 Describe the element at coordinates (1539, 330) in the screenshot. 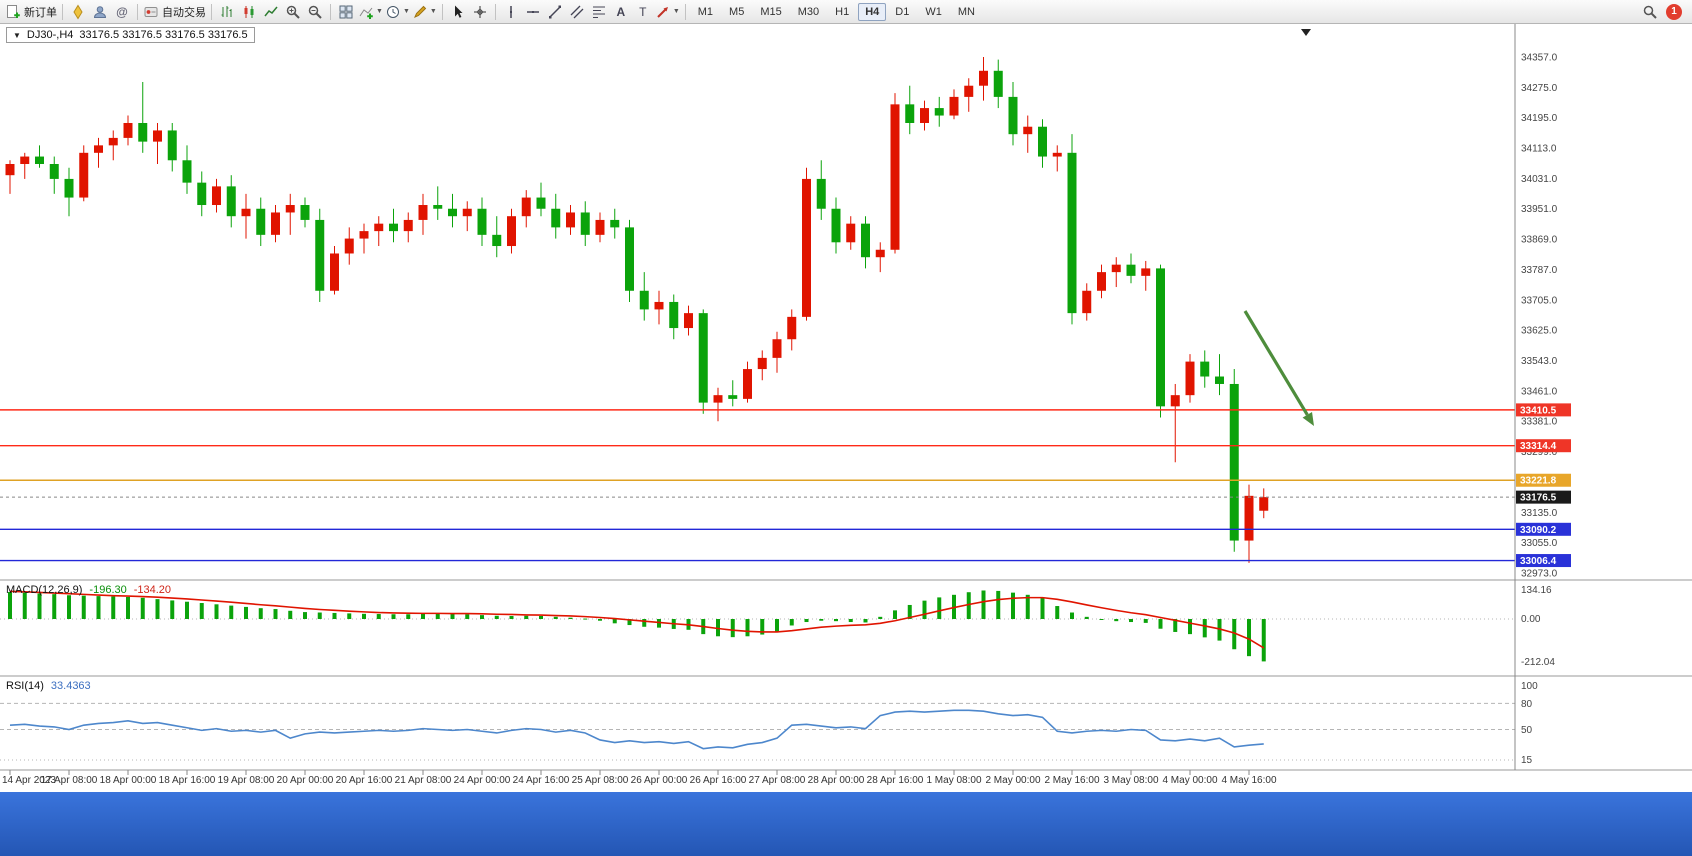

I see `price-scale-label: 33625.0` at that location.